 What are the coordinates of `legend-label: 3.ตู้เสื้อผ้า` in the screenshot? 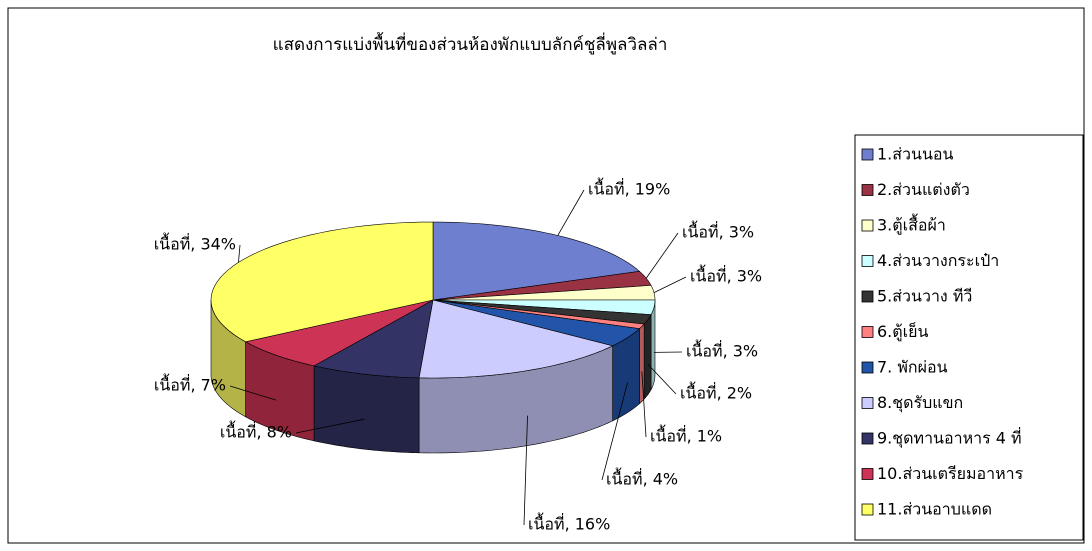 It's located at (911, 225).